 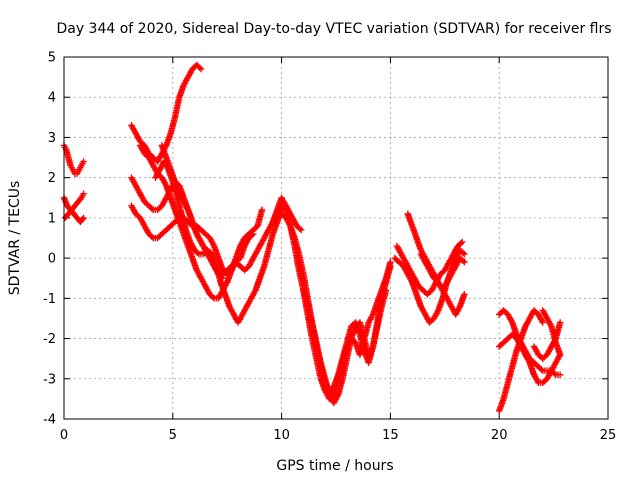 What do you see at coordinates (15, 238) in the screenshot?
I see `y-axis-label: SDTVAR / TECUs` at bounding box center [15, 238].